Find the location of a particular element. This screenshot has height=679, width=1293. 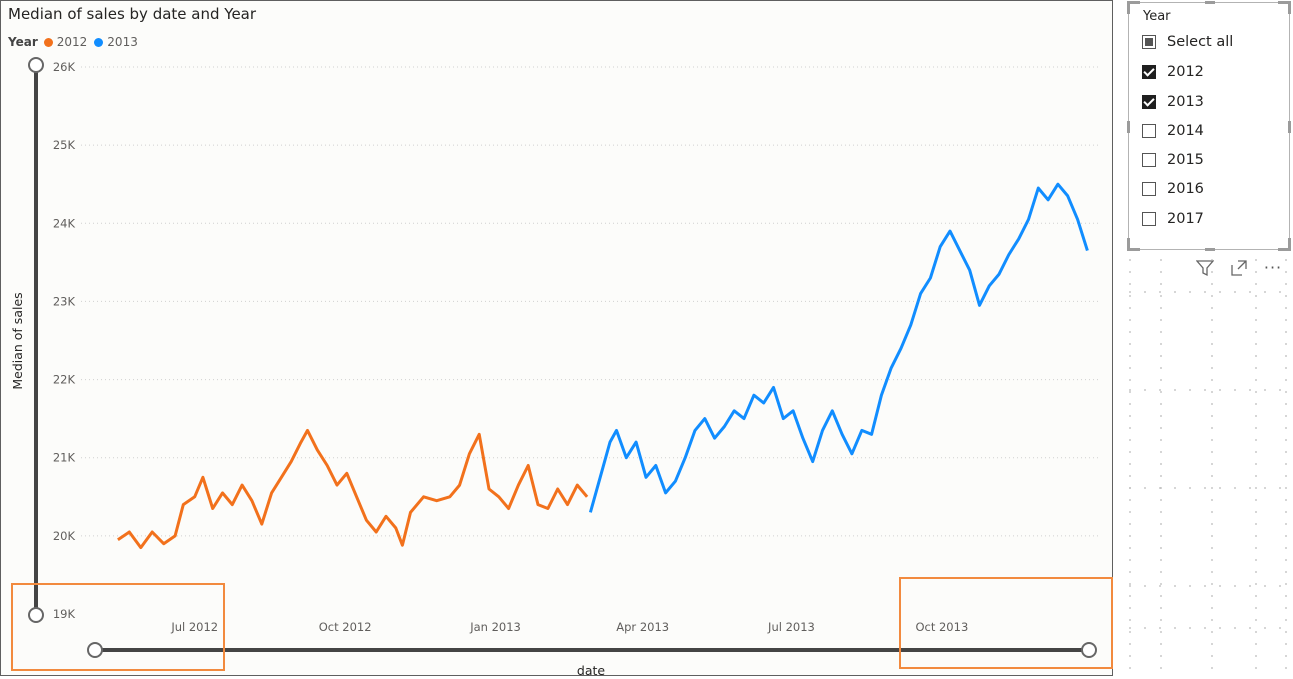

slicer-item-2013: 2013 is located at coordinates (1173, 102).